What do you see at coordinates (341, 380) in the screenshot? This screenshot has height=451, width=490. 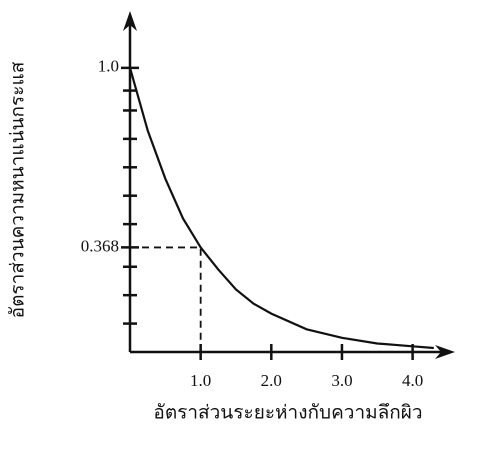 I see `x-tick-label: 3.0` at bounding box center [341, 380].